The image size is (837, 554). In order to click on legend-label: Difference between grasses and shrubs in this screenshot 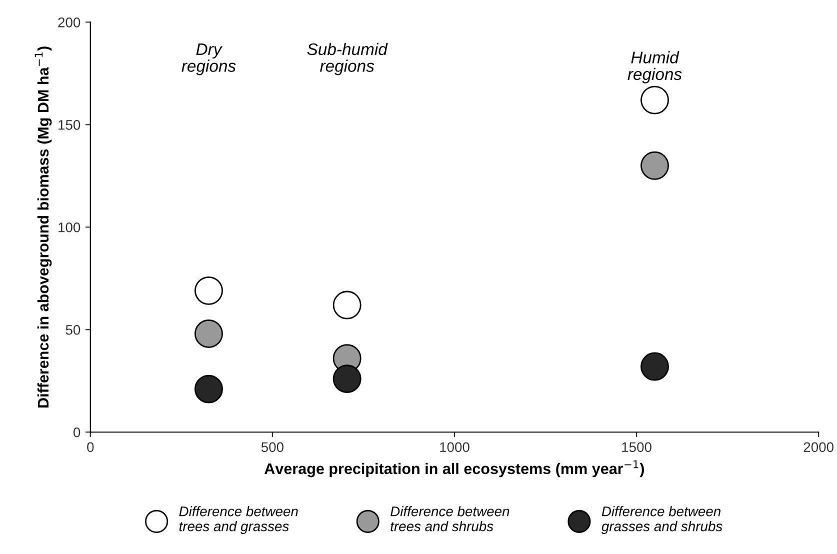, I will do `click(661, 520)`.